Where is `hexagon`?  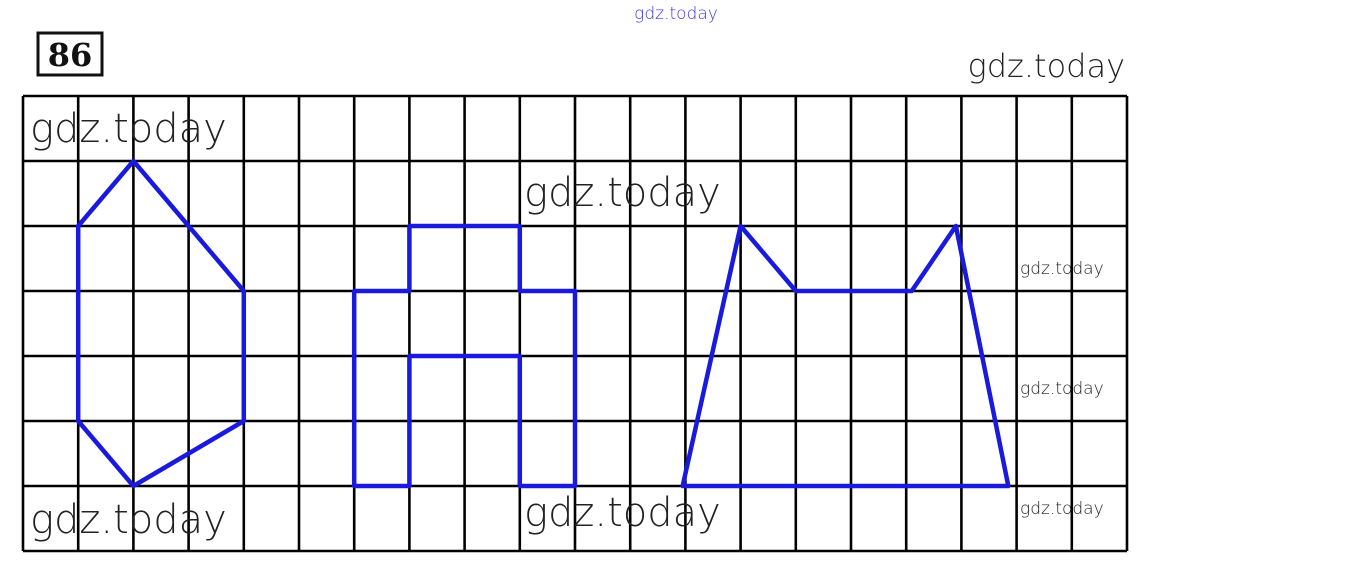
hexagon is located at coordinates (161, 323).